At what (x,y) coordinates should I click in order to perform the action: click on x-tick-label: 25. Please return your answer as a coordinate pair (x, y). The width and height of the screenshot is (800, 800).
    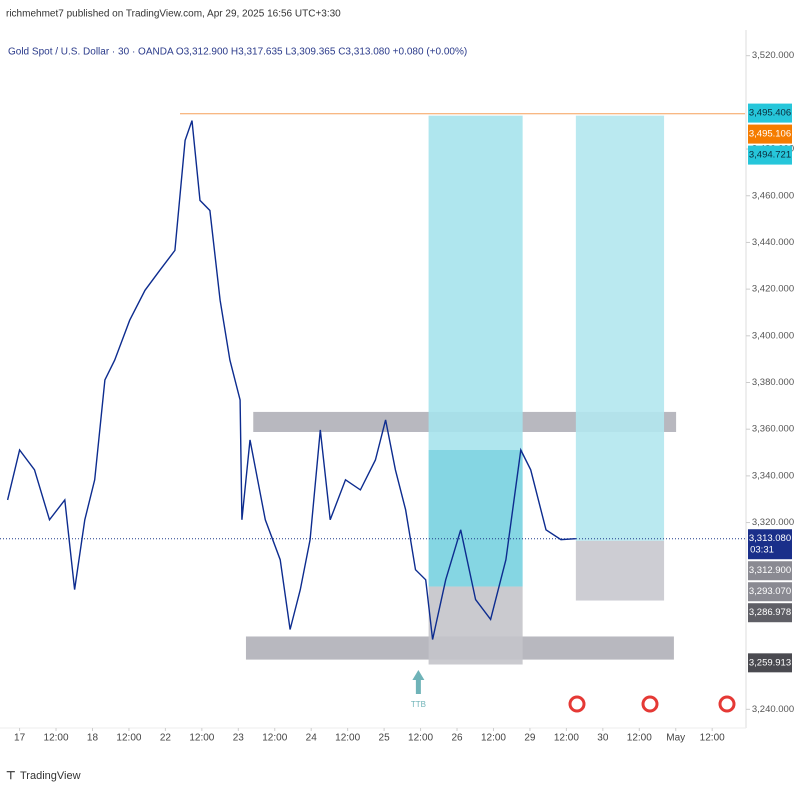
    Looking at the image, I should click on (385, 738).